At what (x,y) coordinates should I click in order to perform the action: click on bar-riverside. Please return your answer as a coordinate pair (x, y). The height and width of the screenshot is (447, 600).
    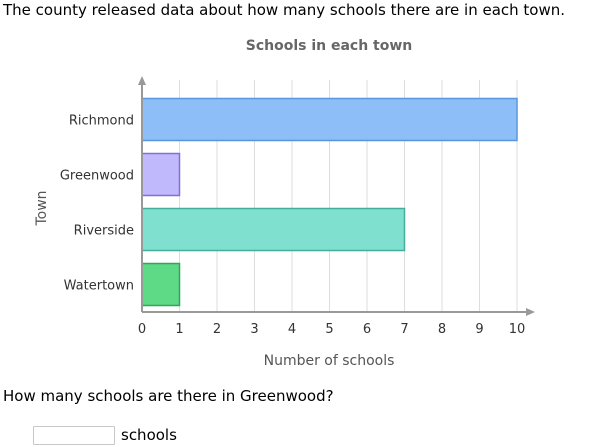
    Looking at the image, I should click on (273, 229).